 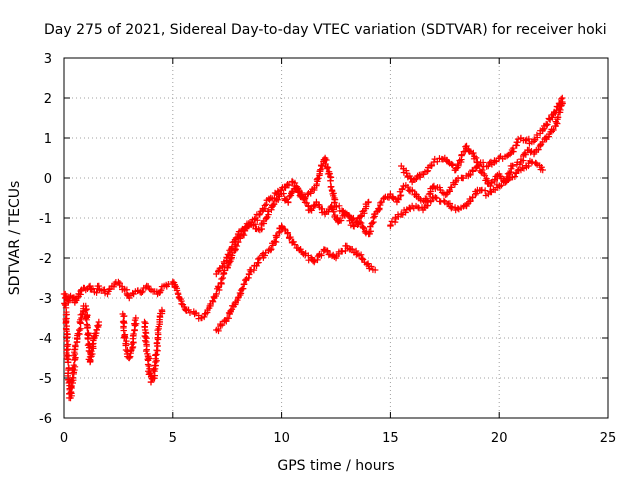 What do you see at coordinates (45, 339) in the screenshot?
I see `y-tick-label: -4` at bounding box center [45, 339].